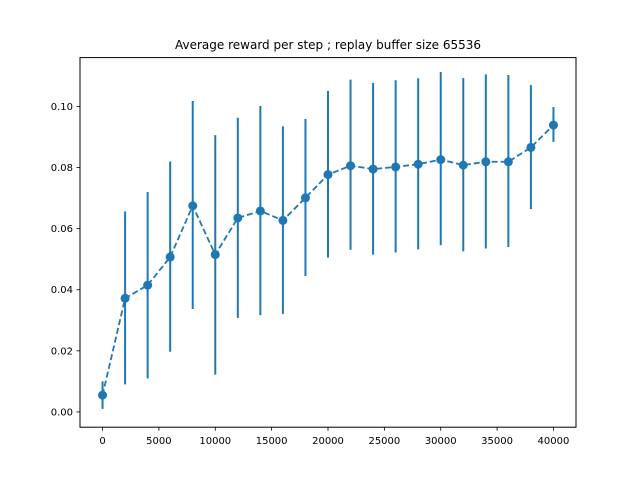  What do you see at coordinates (102, 441) in the screenshot?
I see `x-tick-label: 0` at bounding box center [102, 441].